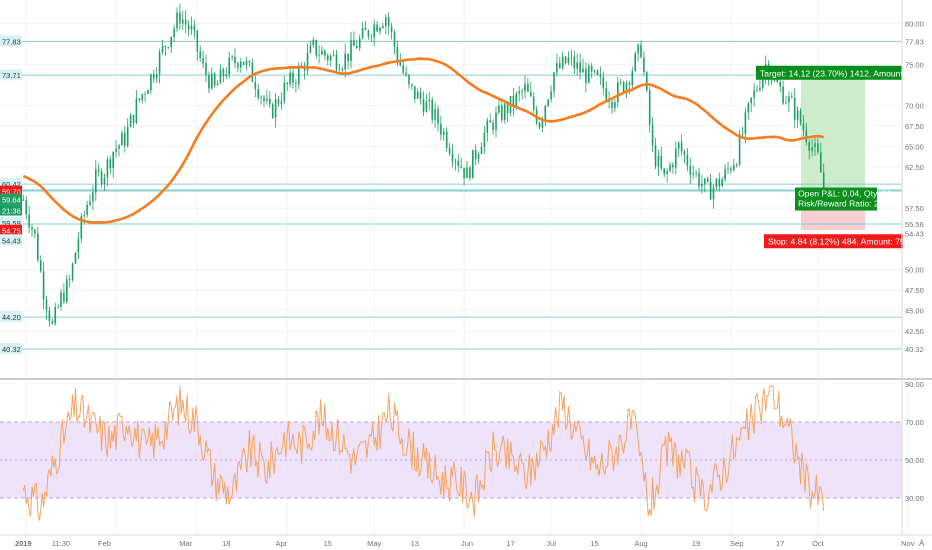  Describe the element at coordinates (640, 543) in the screenshot. I see `time-tick-label: Aug` at that location.